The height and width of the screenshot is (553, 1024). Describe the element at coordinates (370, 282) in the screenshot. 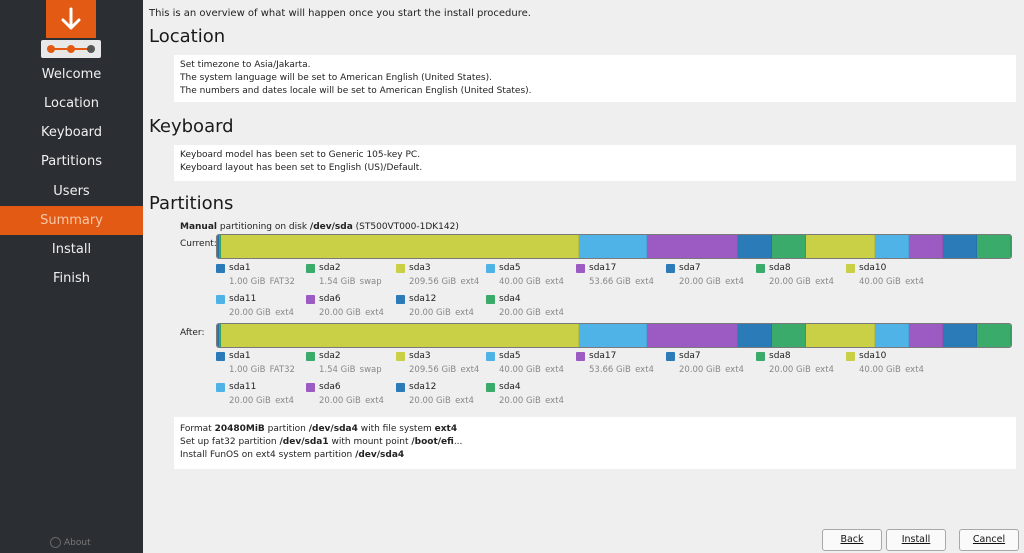

I see `legend-partition-fs: swap` at that location.